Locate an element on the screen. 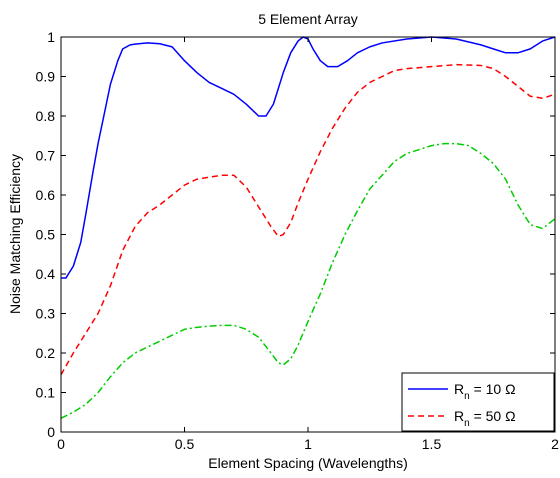  y-tick-label: 0.8 is located at coordinates (46, 116).